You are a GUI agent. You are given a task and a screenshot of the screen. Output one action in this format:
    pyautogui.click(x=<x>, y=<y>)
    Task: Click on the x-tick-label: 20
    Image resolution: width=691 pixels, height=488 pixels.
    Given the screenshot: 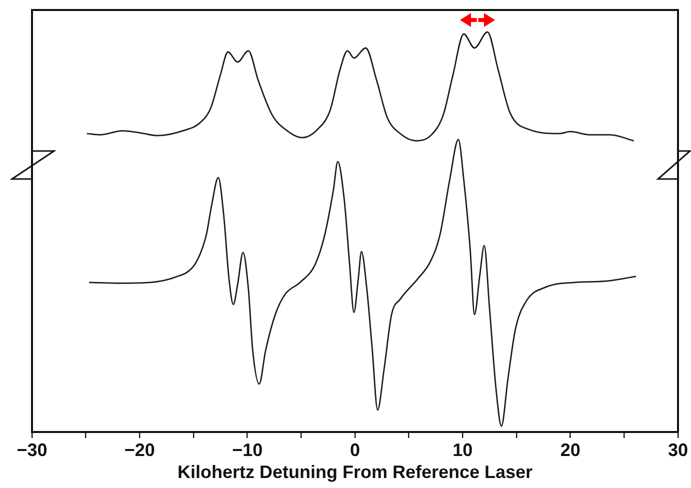 What is the action you would take?
    pyautogui.click(x=570, y=450)
    